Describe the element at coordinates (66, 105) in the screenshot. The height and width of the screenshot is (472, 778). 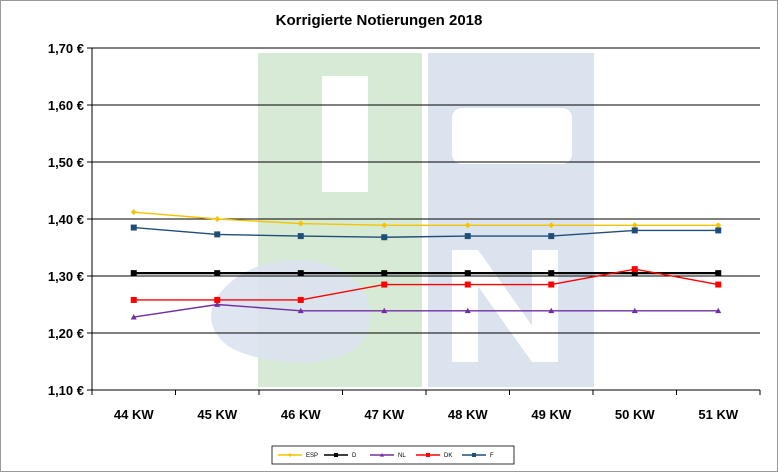
I see `y-tick-label: 1,60 €` at that location.